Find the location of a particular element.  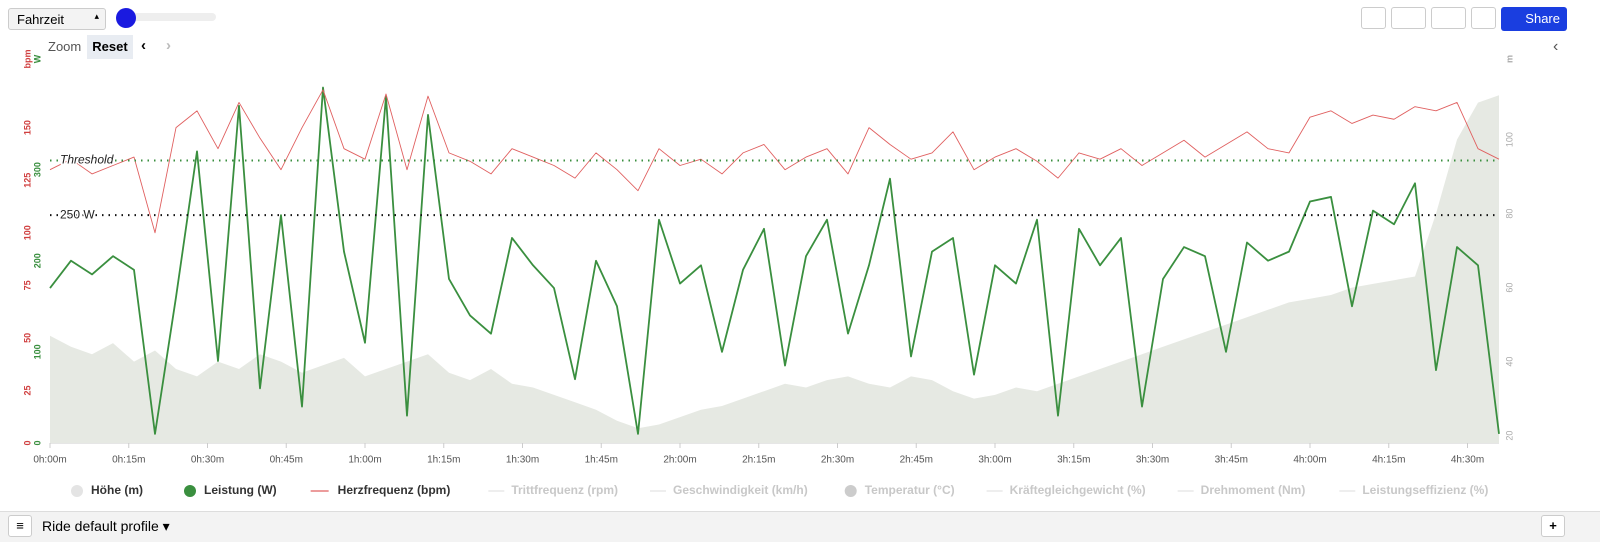

share-button: Share is located at coordinates (1534, 19).